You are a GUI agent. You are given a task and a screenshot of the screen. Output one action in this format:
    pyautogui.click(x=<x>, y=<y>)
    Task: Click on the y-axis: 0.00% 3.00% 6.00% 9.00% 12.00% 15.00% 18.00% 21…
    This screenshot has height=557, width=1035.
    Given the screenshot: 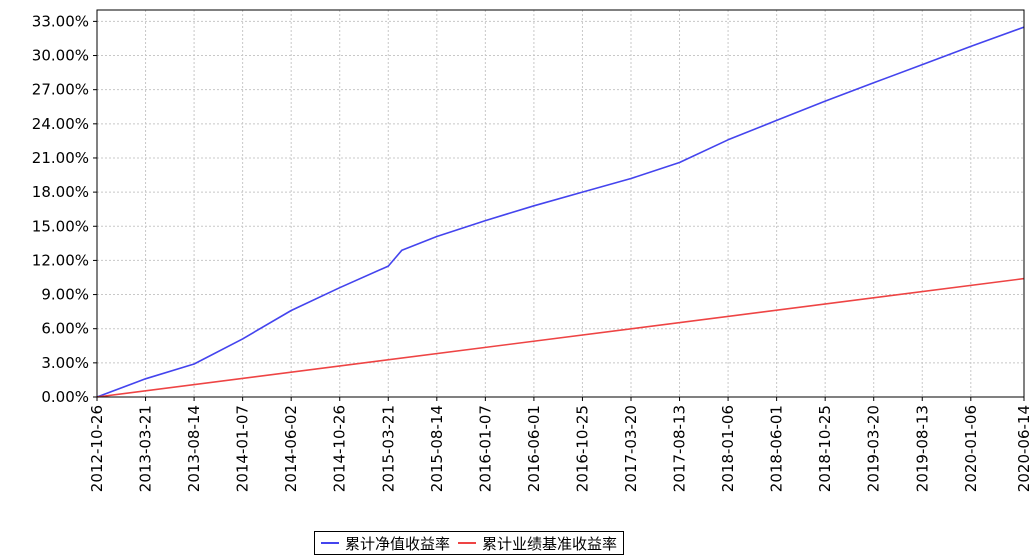 What is the action you would take?
    pyautogui.click(x=64, y=209)
    